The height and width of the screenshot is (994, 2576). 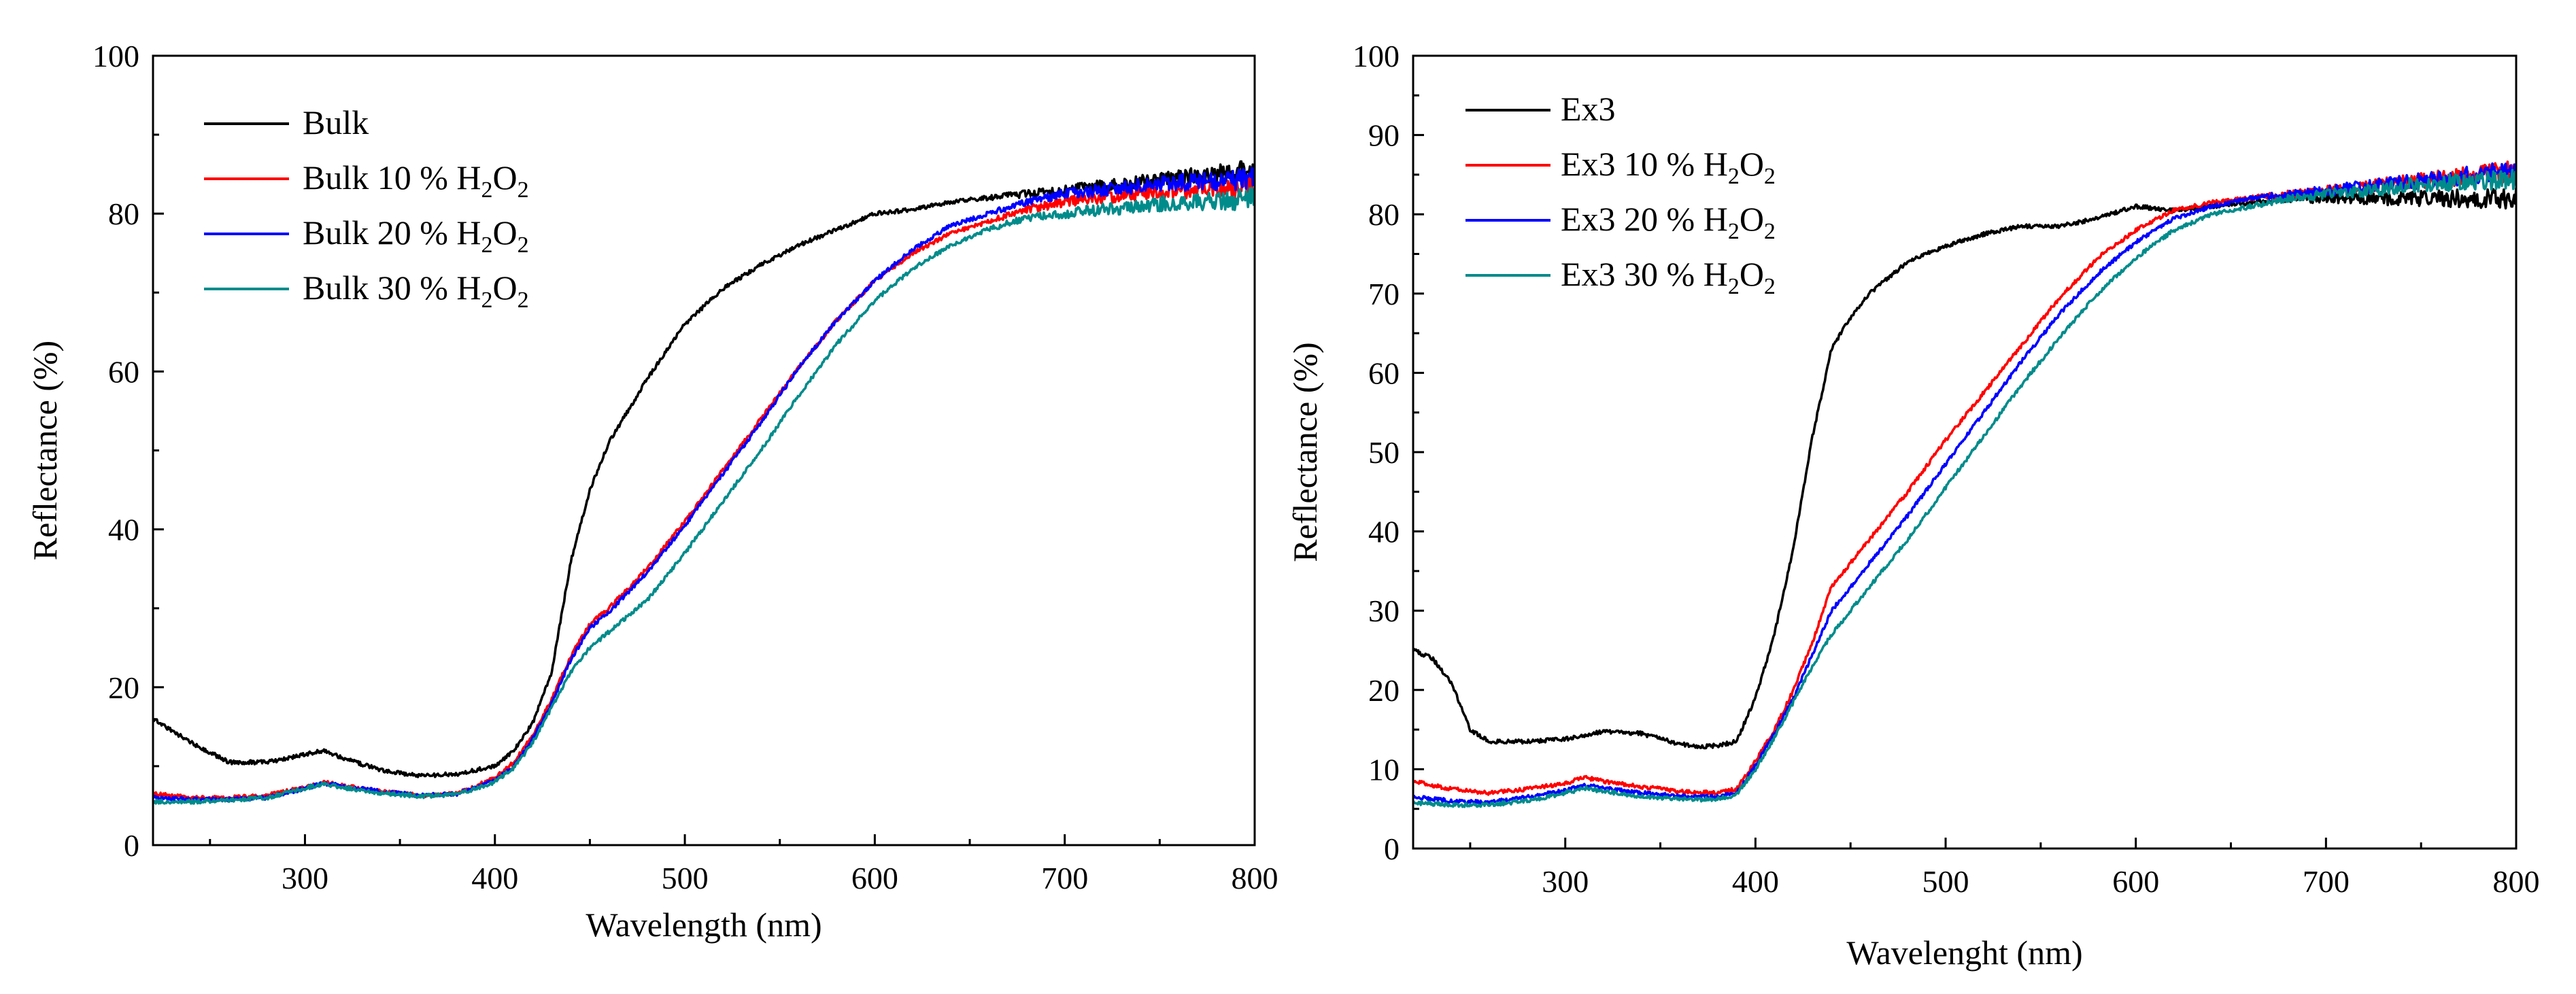 What do you see at coordinates (1668, 222) in the screenshot?
I see `legend-label: Ex3 20 % H2O2` at bounding box center [1668, 222].